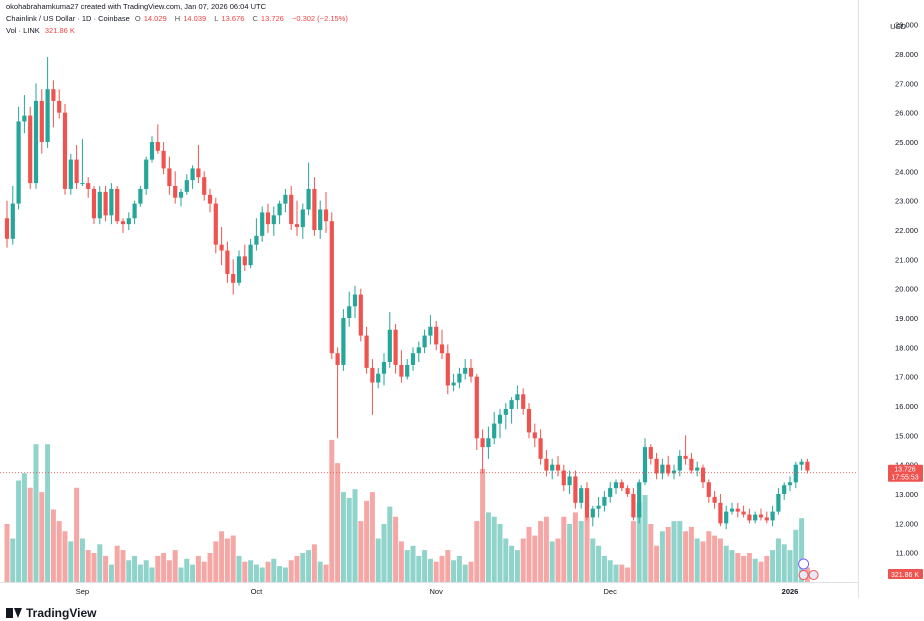 The width and height of the screenshot is (924, 621). Describe the element at coordinates (898, 26) in the screenshot. I see `currency-label: USD` at that location.